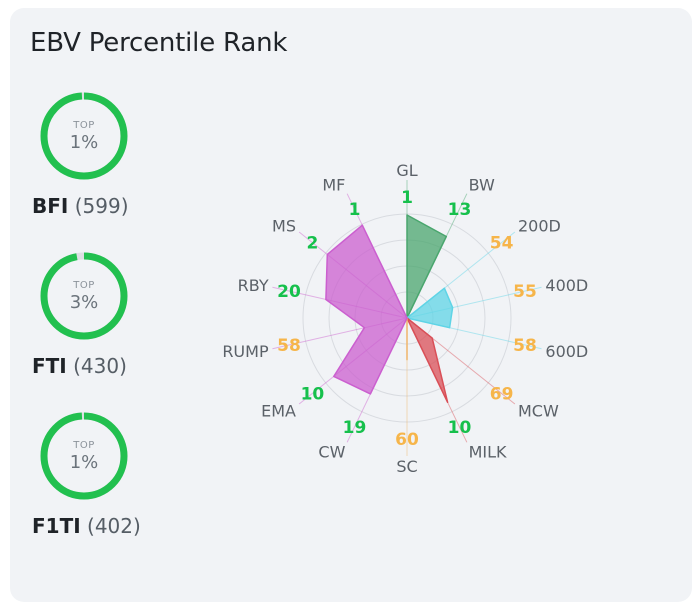 This screenshot has height=606, width=700. Describe the element at coordinates (245, 351) in the screenshot. I see `radar-axis-label: RUMP` at that location.